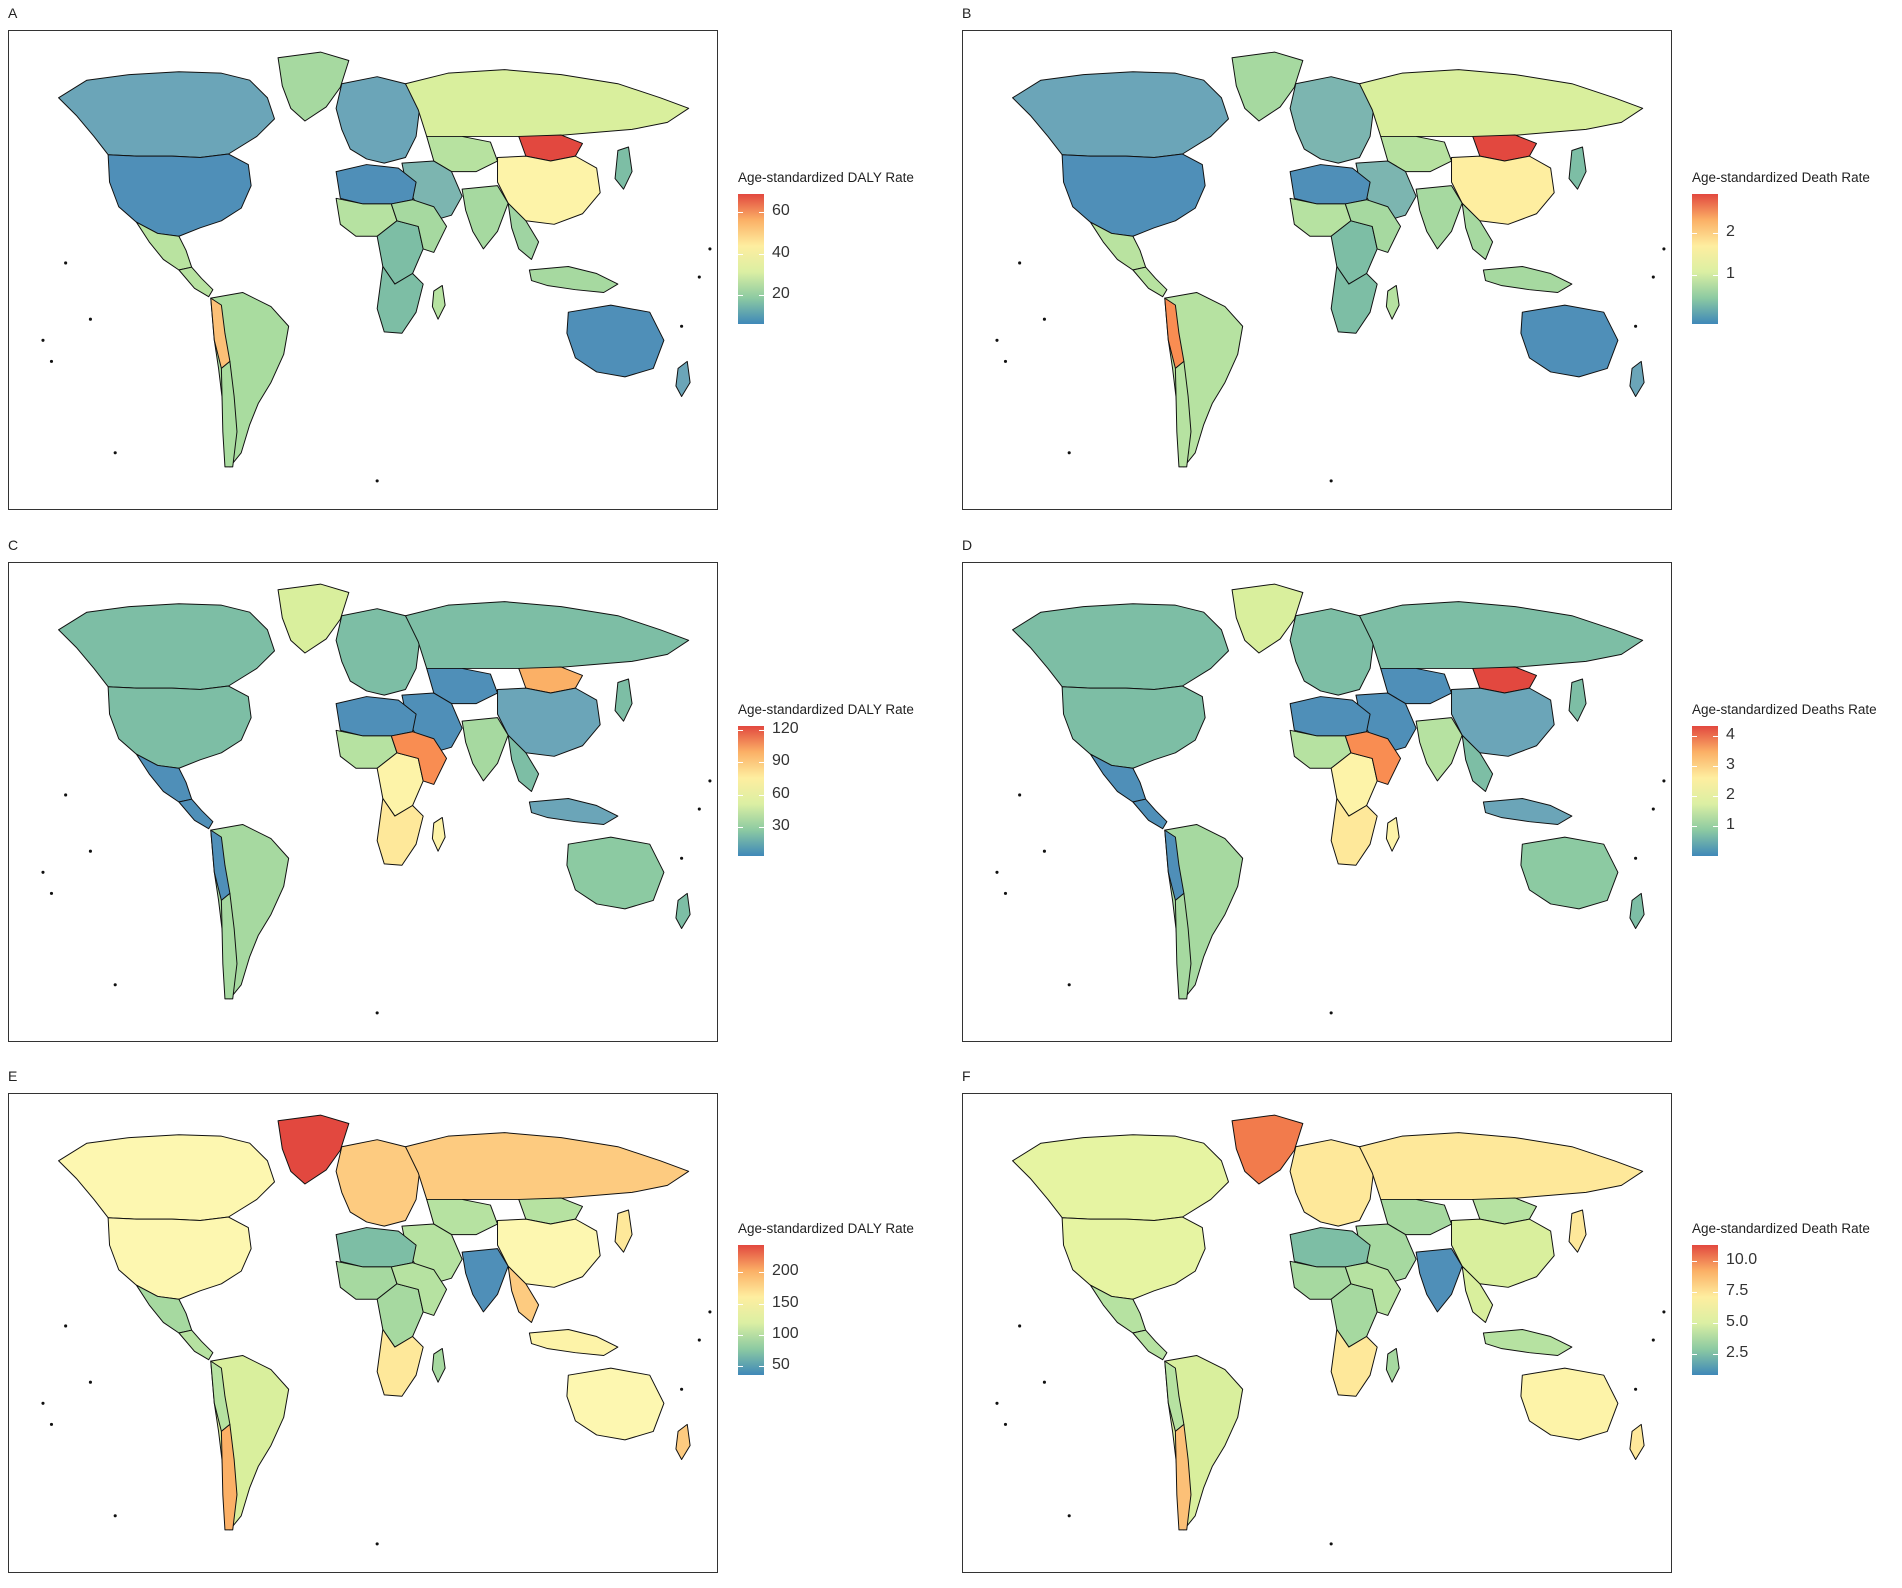 This screenshot has height=1588, width=1902. What do you see at coordinates (967, 545) in the screenshot?
I see `panel-label: D` at bounding box center [967, 545].